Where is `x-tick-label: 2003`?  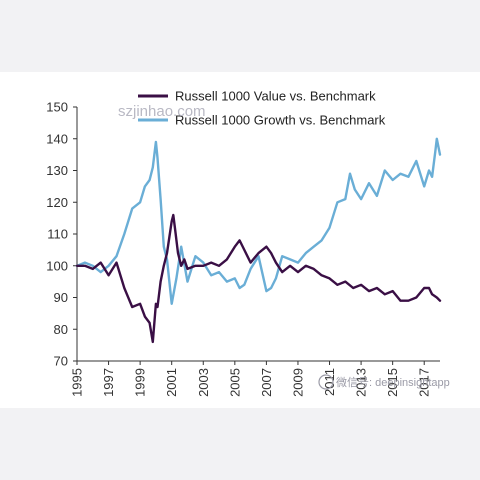 x-tick-label: 2003 is located at coordinates (203, 382).